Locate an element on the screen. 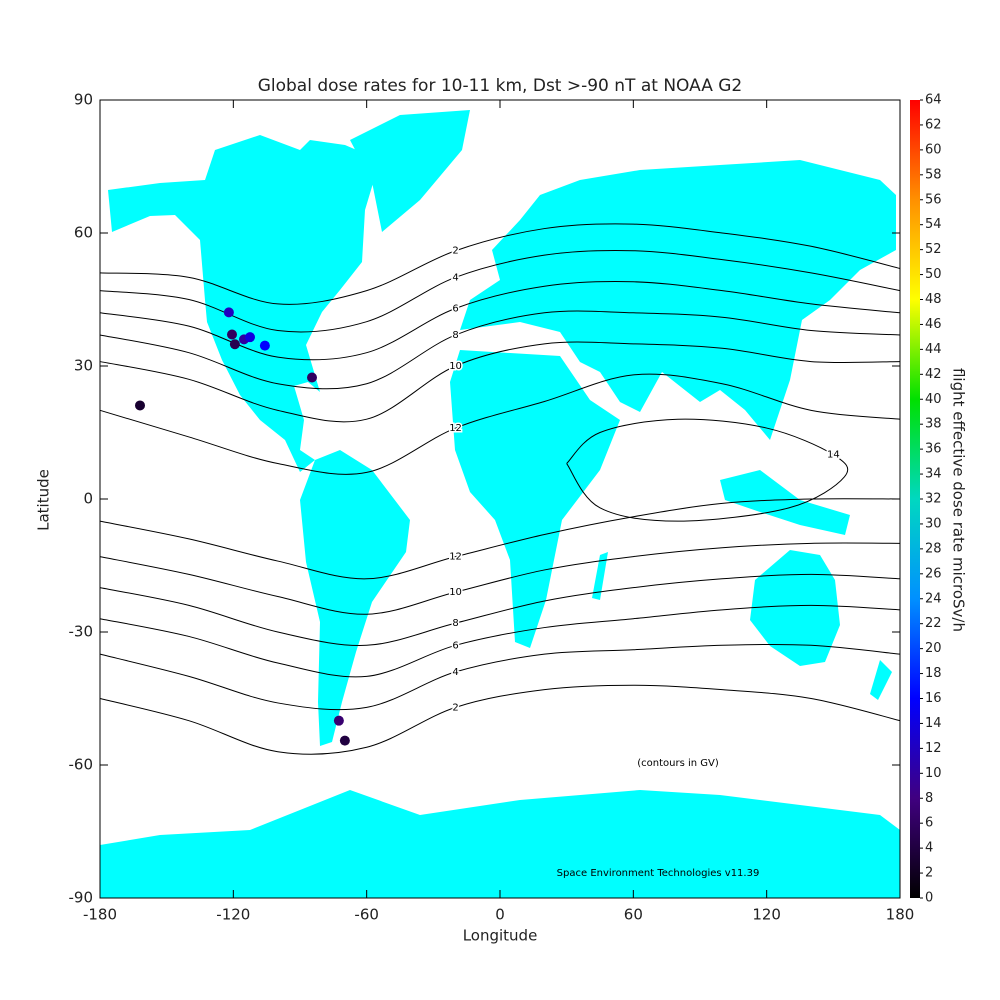 This screenshot has height=1000, width=1000. points is located at coordinates (242, 526).